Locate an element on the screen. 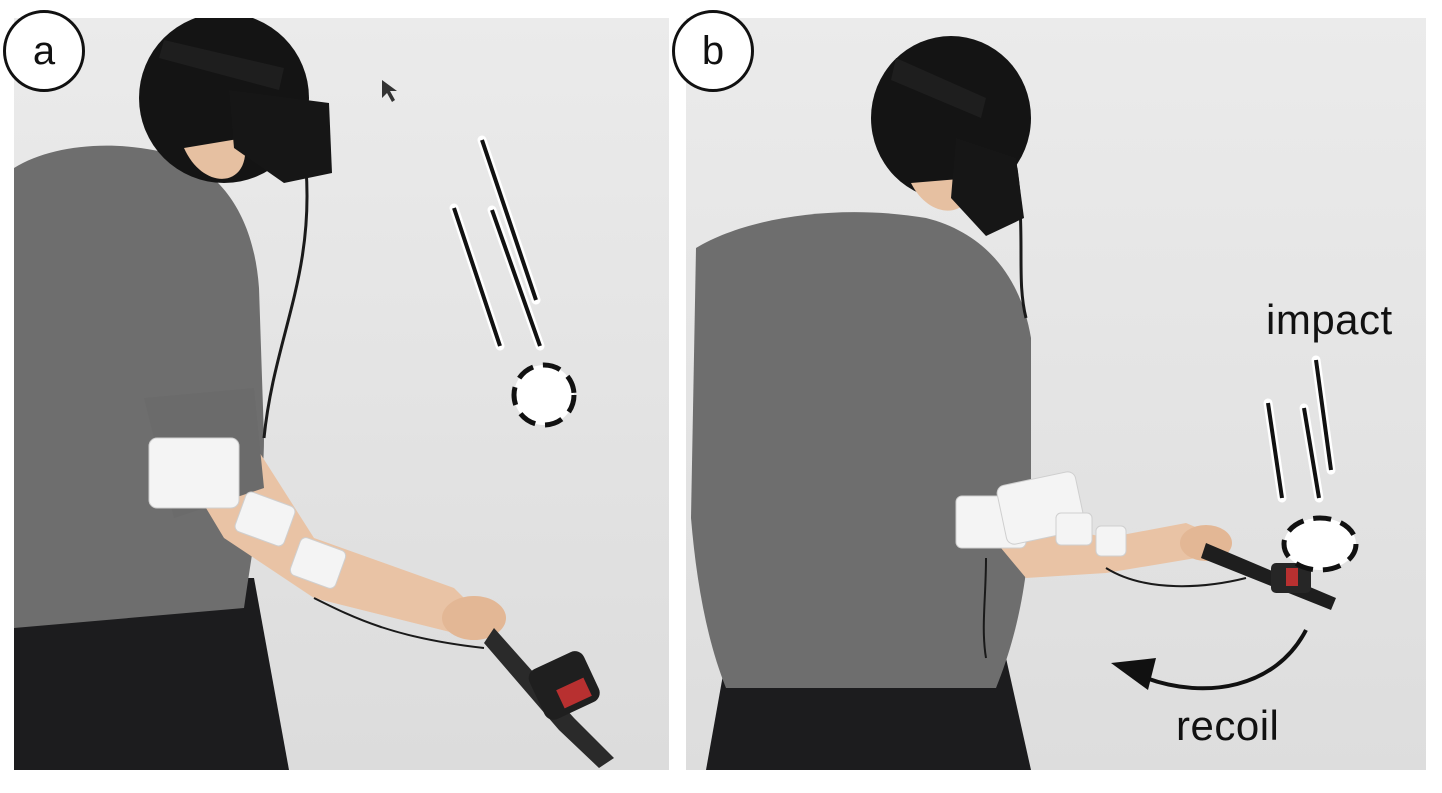 This screenshot has height=793, width=1442. recoil-arrowhead-icon is located at coordinates (1133, 674).